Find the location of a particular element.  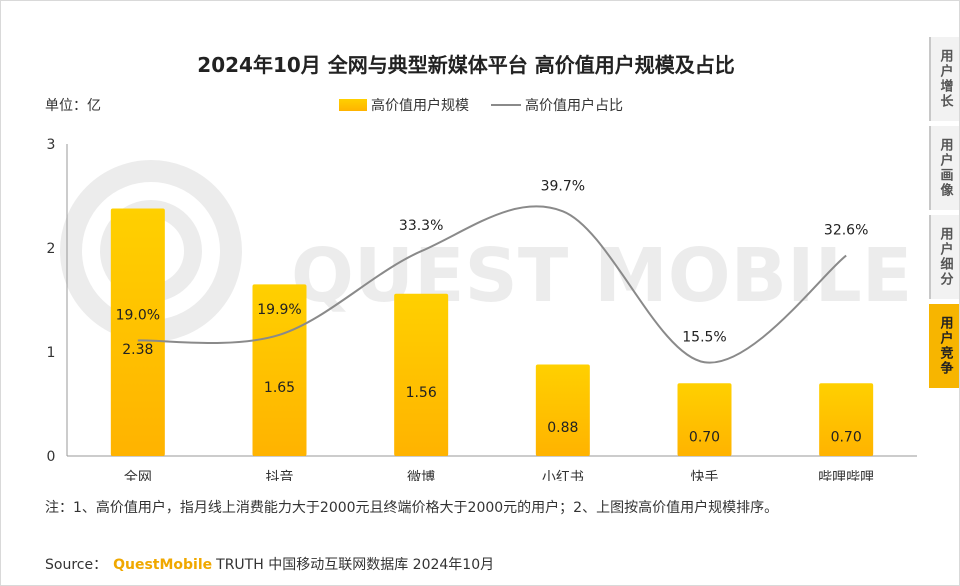

y-tick-label: 1 is located at coordinates (51, 353).